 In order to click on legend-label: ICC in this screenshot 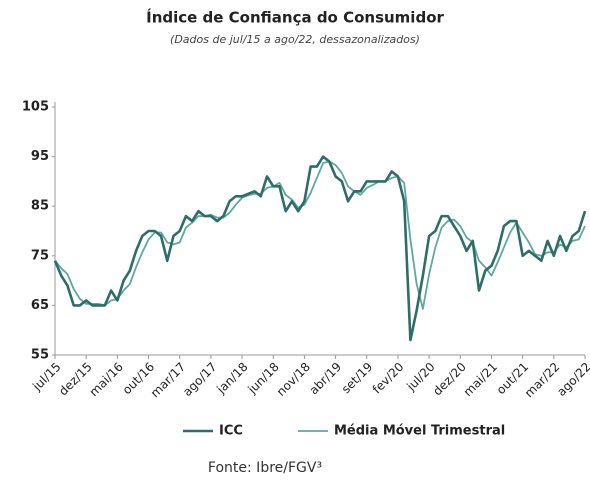, I will do `click(231, 431)`.